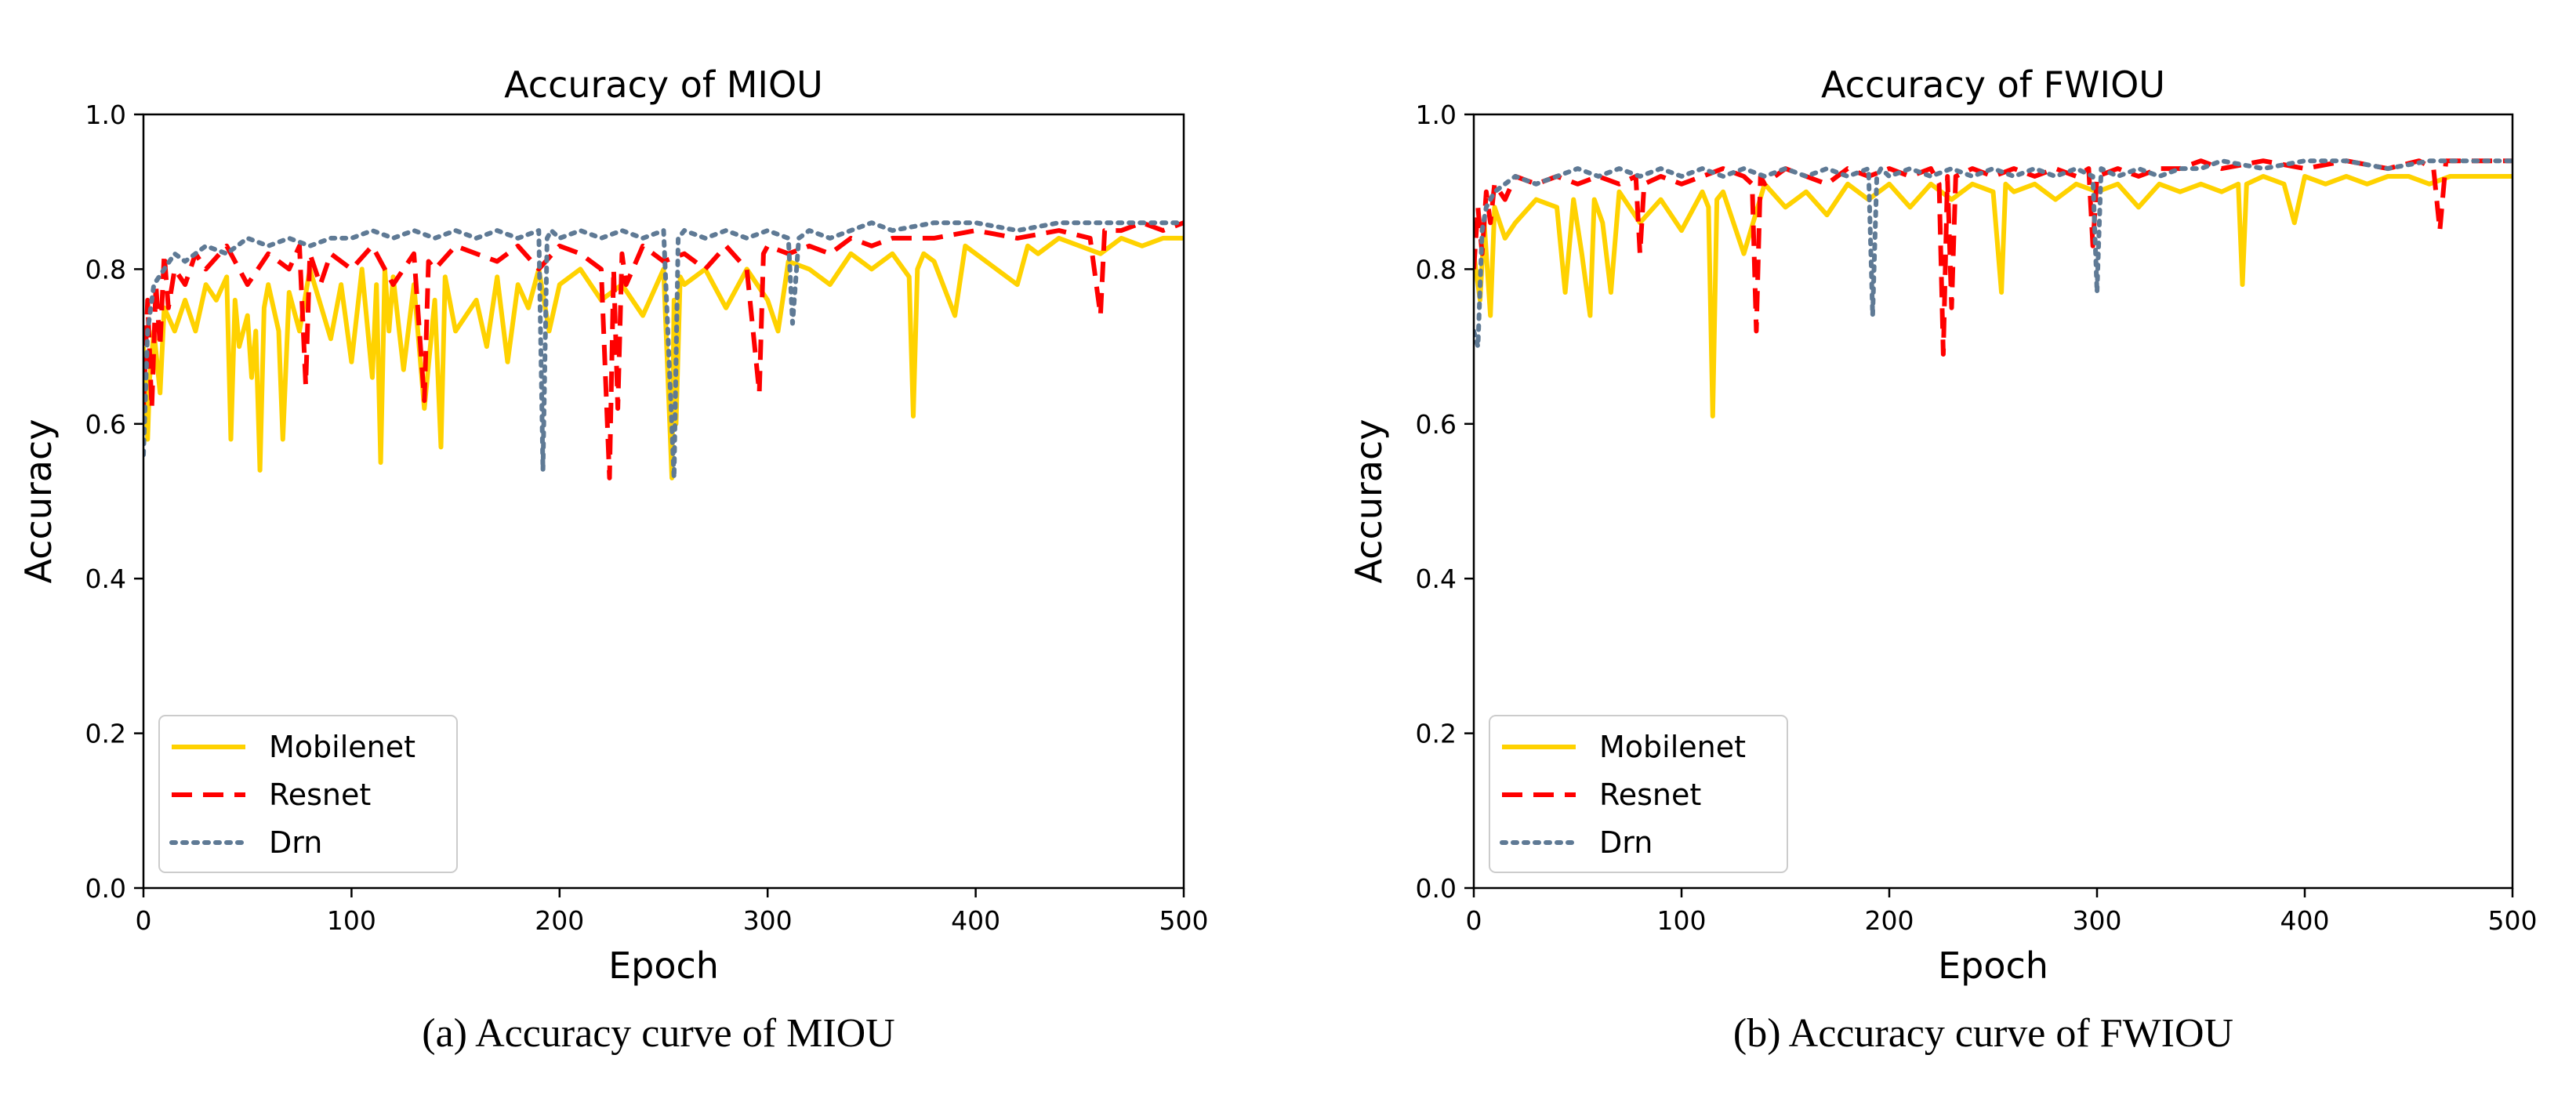 This screenshot has width=2576, height=1102. I want to click on chart-title: Accuracy of MIOU, so click(664, 85).